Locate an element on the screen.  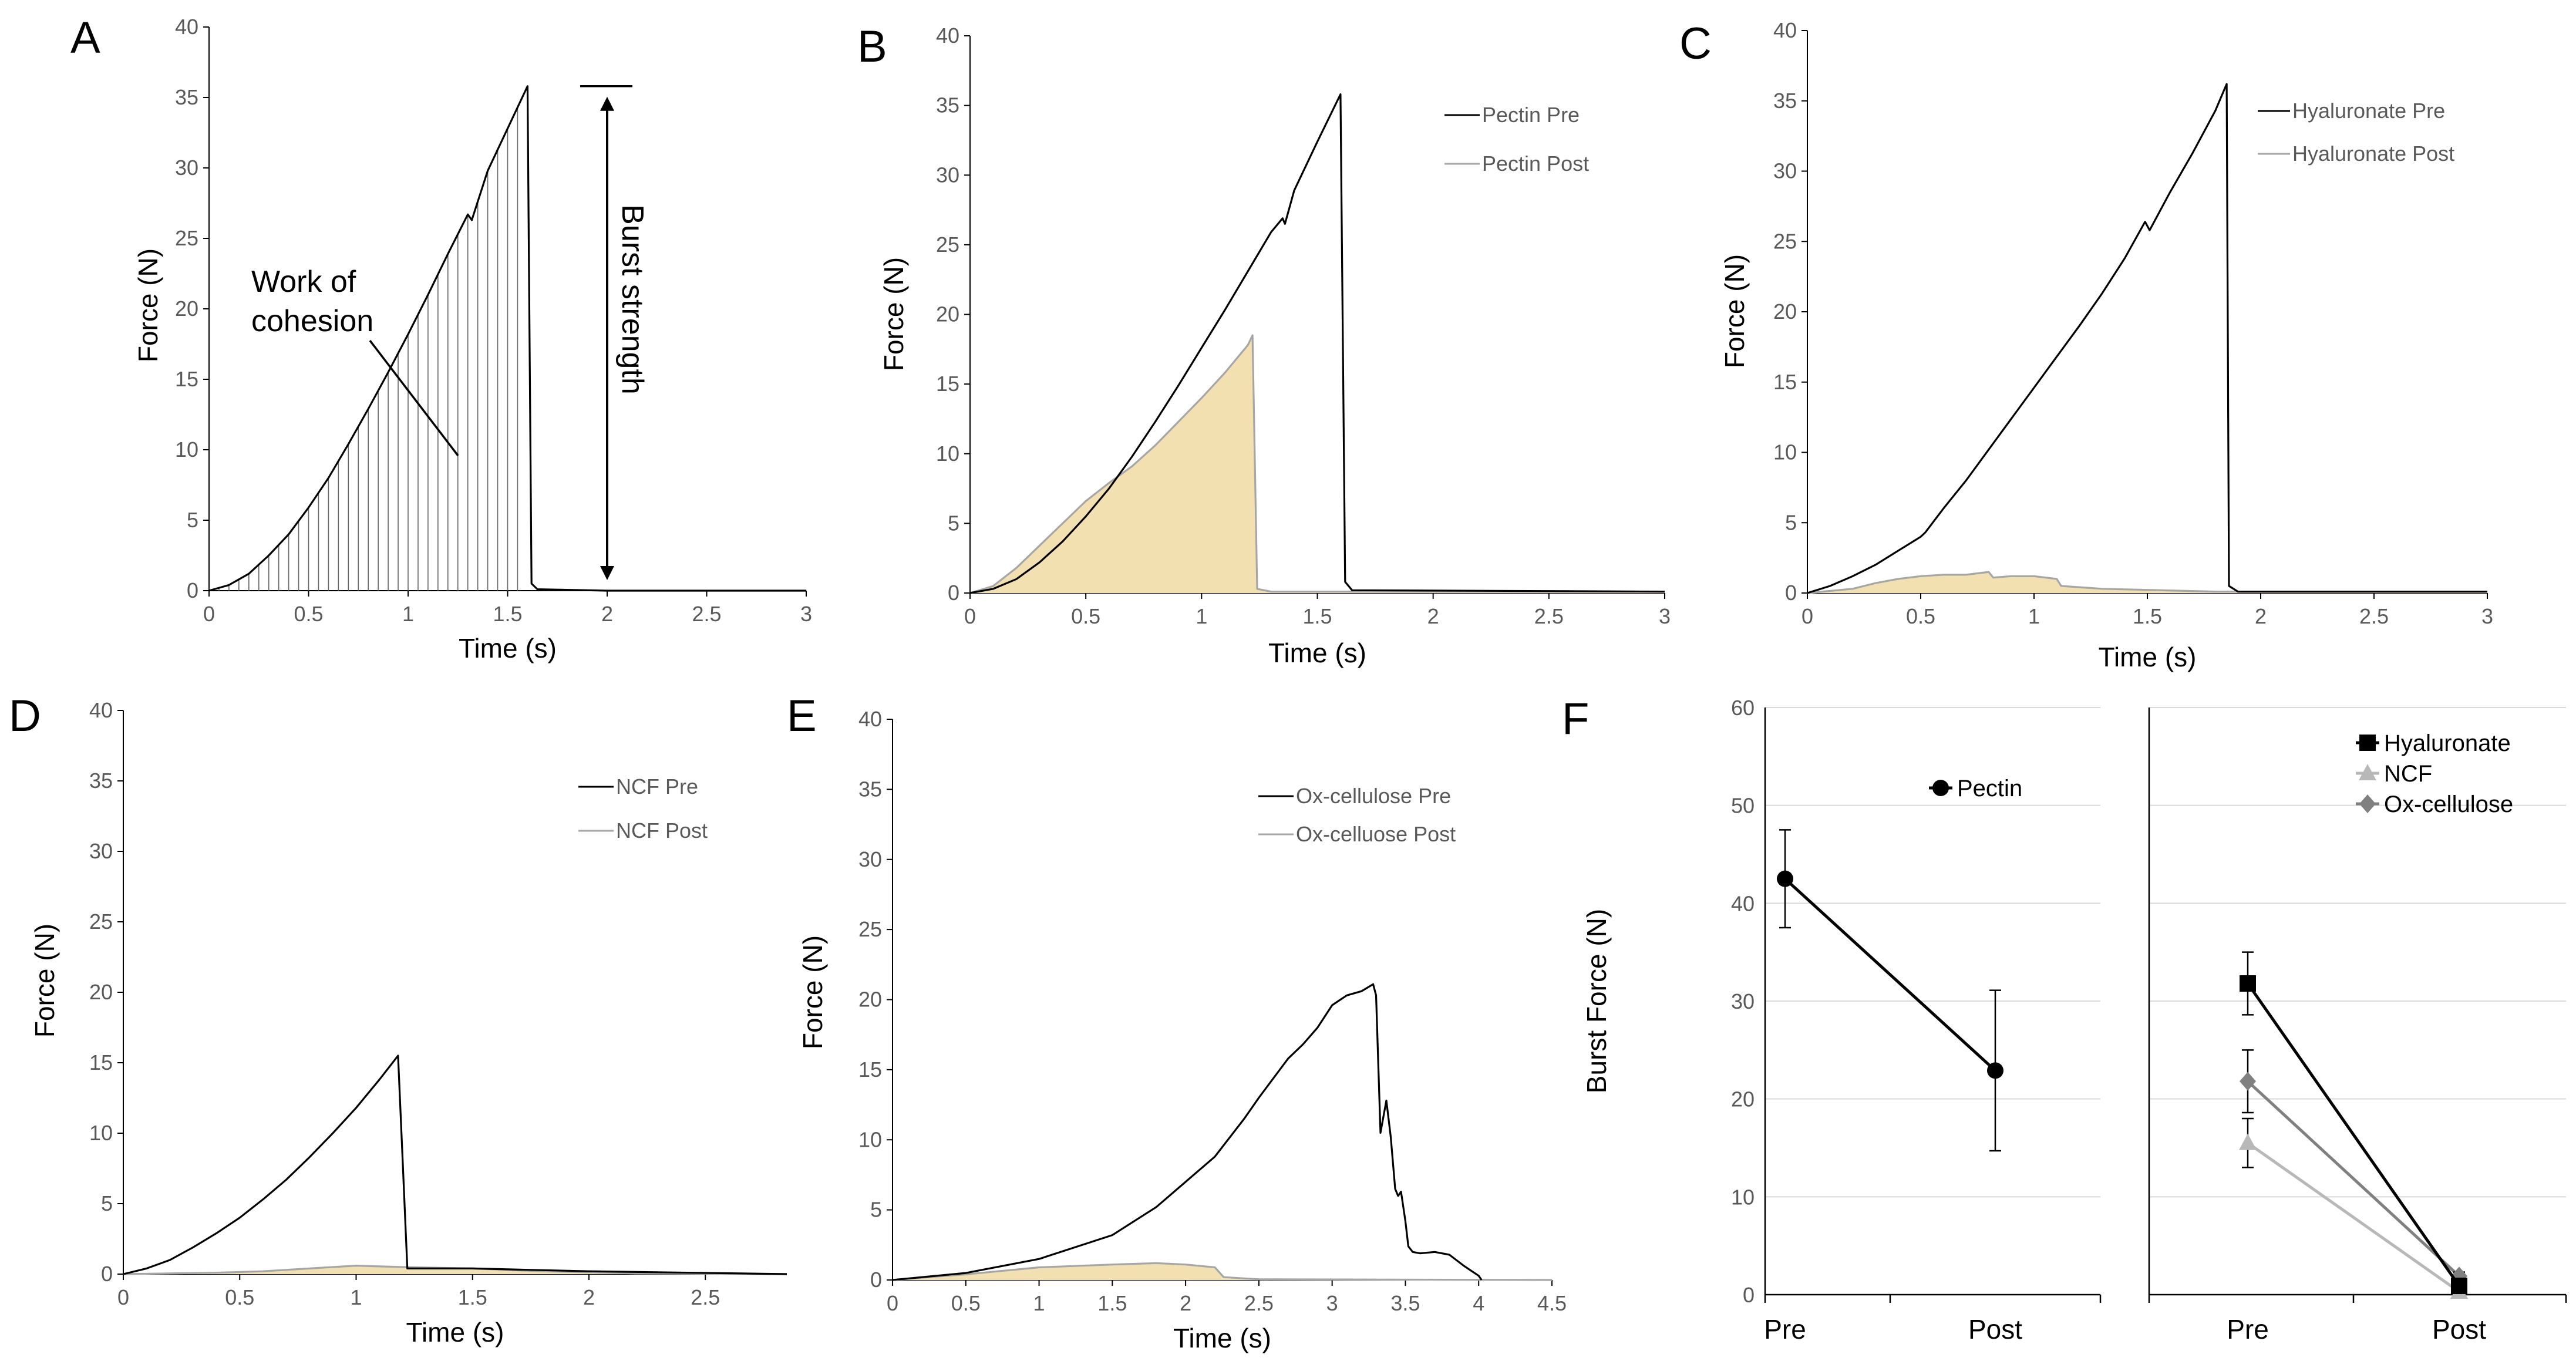
legend-label: Ox-cellulose Pre is located at coordinates (1373, 796).